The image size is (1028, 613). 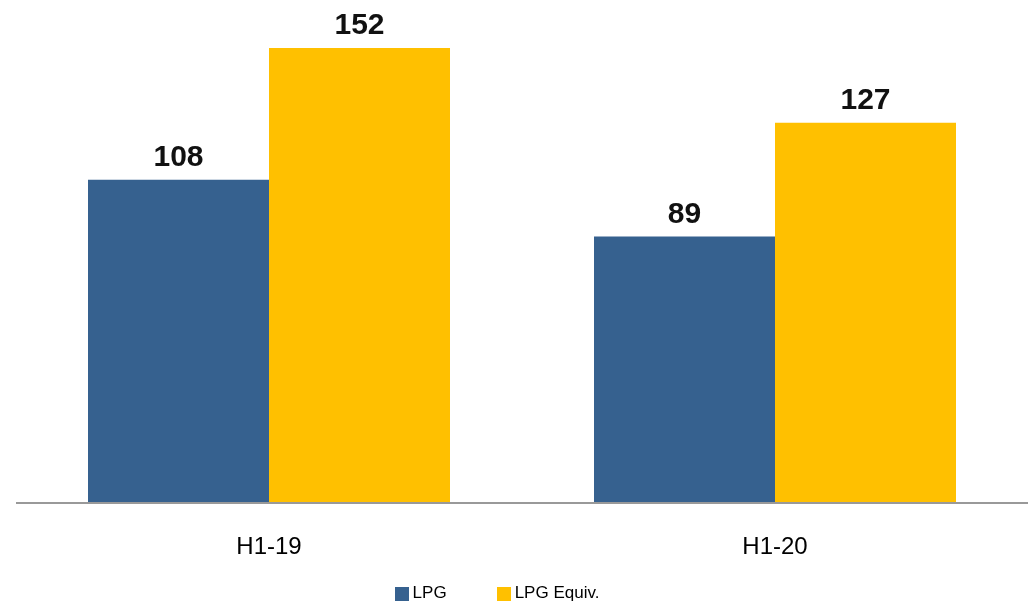 I want to click on legend-label: LPG, so click(x=429, y=592).